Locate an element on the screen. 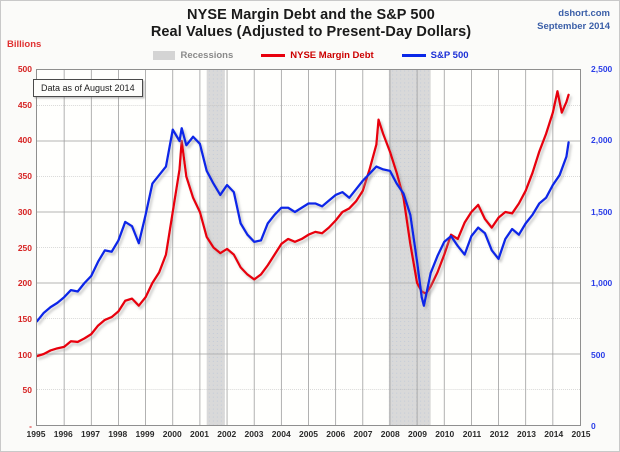 The height and width of the screenshot is (452, 620). left-axis-tick: 250 is located at coordinates (24, 247).